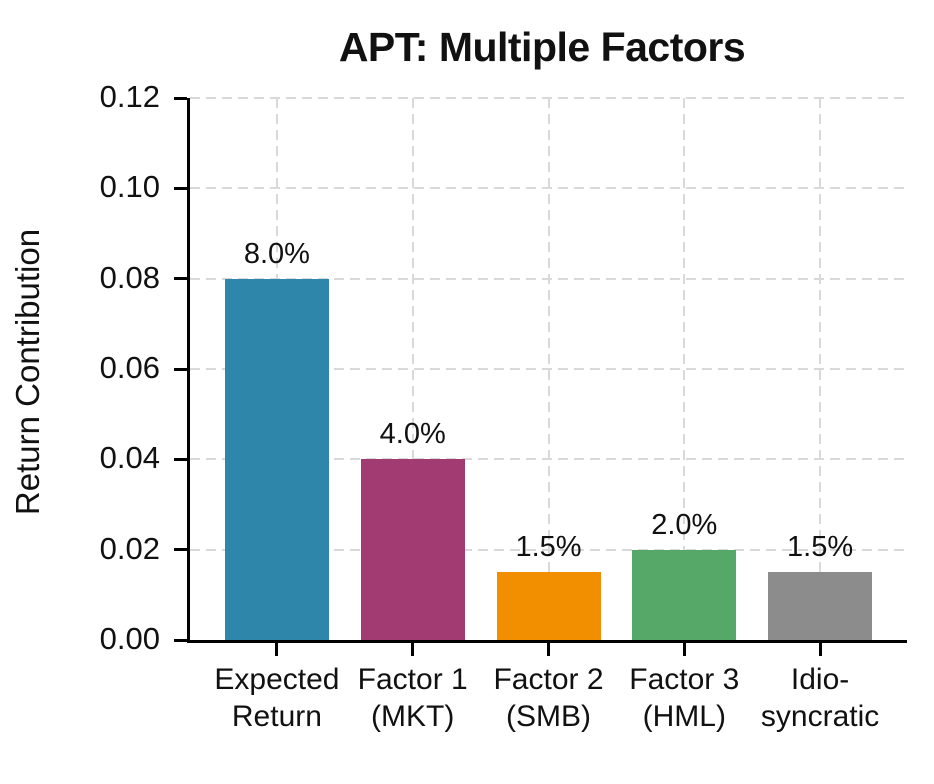  I want to click on x-axis-spine, so click(547, 641).